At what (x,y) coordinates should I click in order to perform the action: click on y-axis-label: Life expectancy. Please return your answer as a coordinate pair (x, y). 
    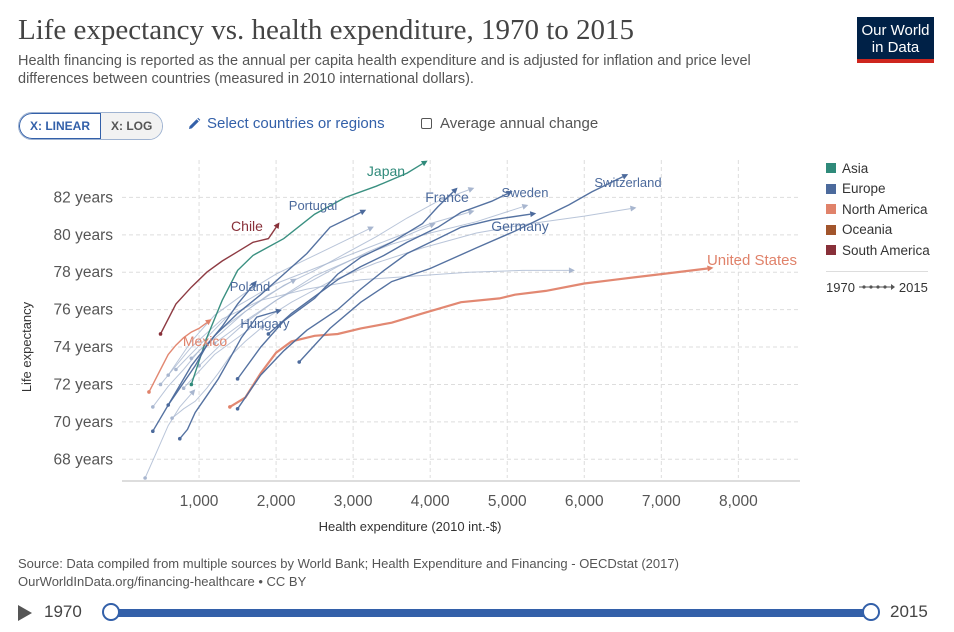
    Looking at the image, I should click on (26, 346).